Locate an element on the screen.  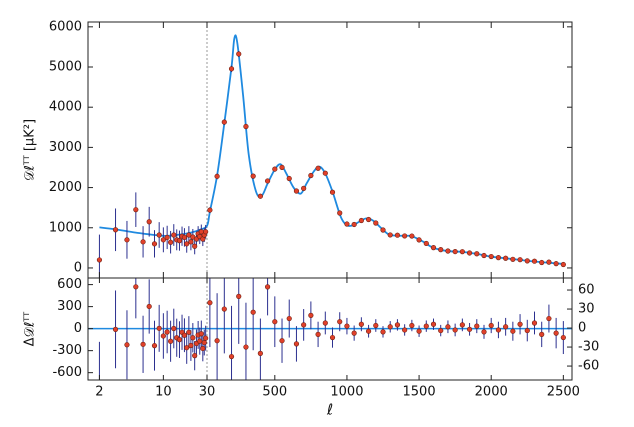
y-tick-label: -600 is located at coordinates (67, 372).